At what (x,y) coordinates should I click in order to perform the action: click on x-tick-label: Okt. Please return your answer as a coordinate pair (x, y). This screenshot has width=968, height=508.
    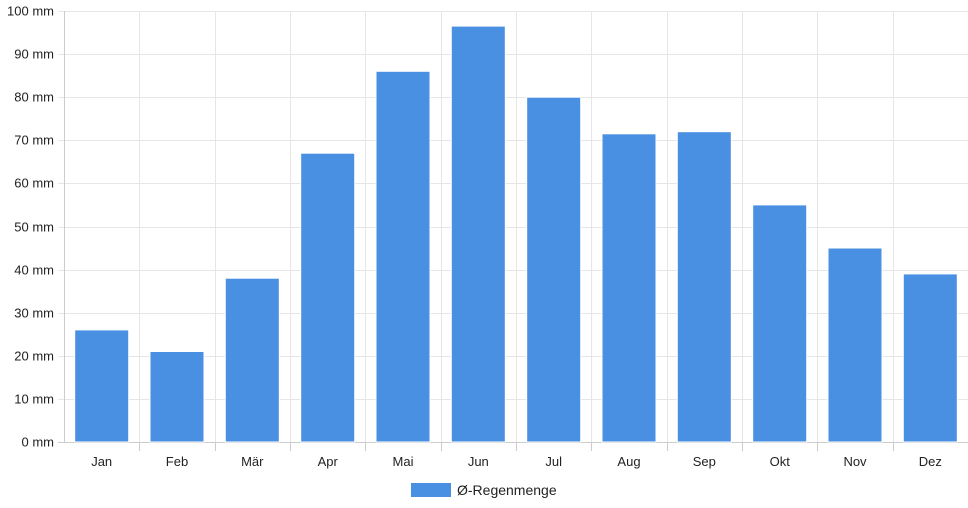
    Looking at the image, I should click on (780, 461).